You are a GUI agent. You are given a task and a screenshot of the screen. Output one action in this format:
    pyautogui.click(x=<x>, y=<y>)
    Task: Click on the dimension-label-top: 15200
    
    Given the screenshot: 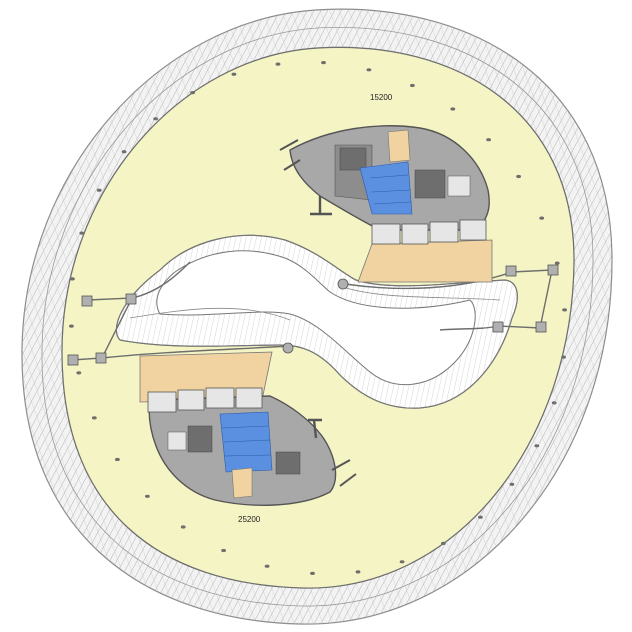 What is the action you would take?
    pyautogui.click(x=381, y=97)
    